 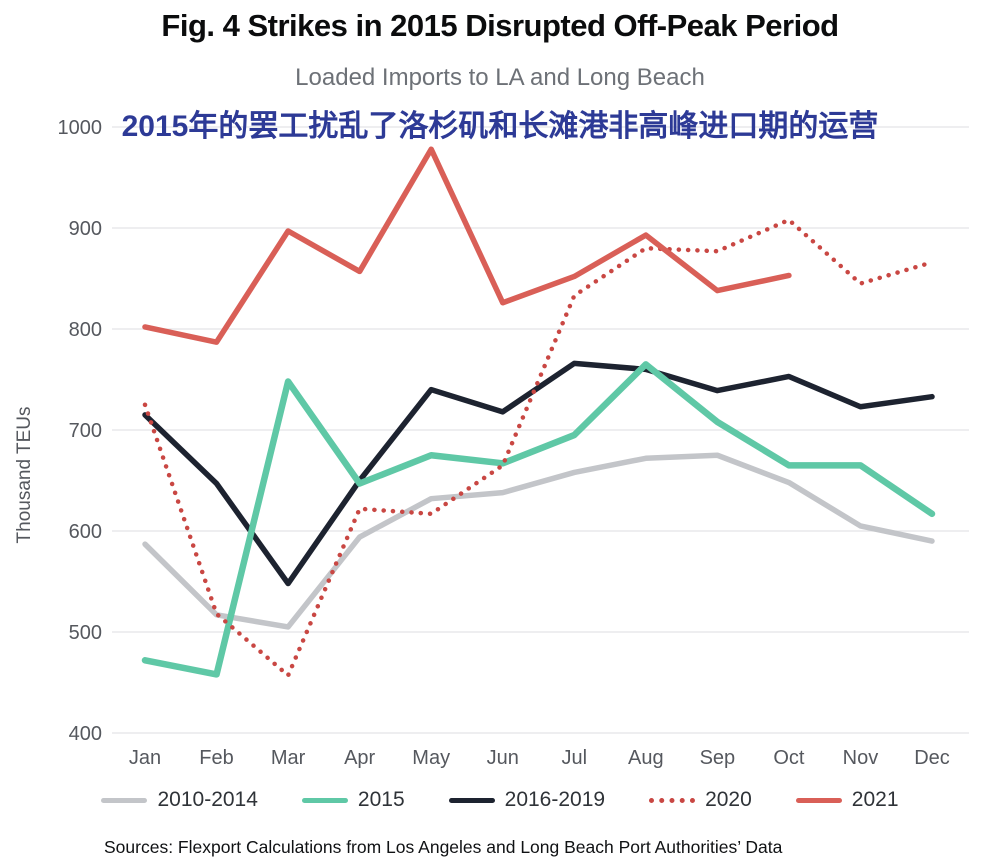 What do you see at coordinates (503, 758) in the screenshot?
I see `x-tick-label: Jun` at bounding box center [503, 758].